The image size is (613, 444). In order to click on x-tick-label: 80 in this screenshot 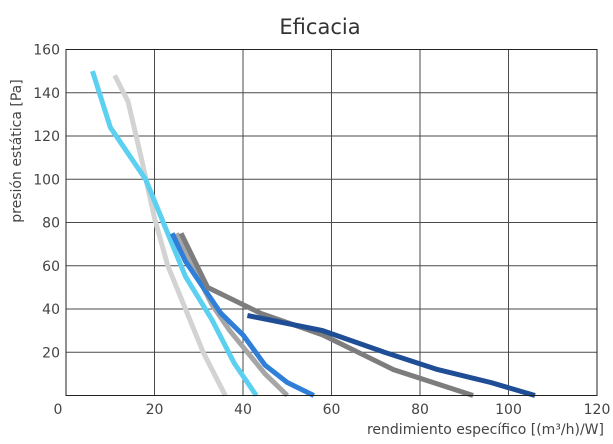, I will do `click(420, 410)`.